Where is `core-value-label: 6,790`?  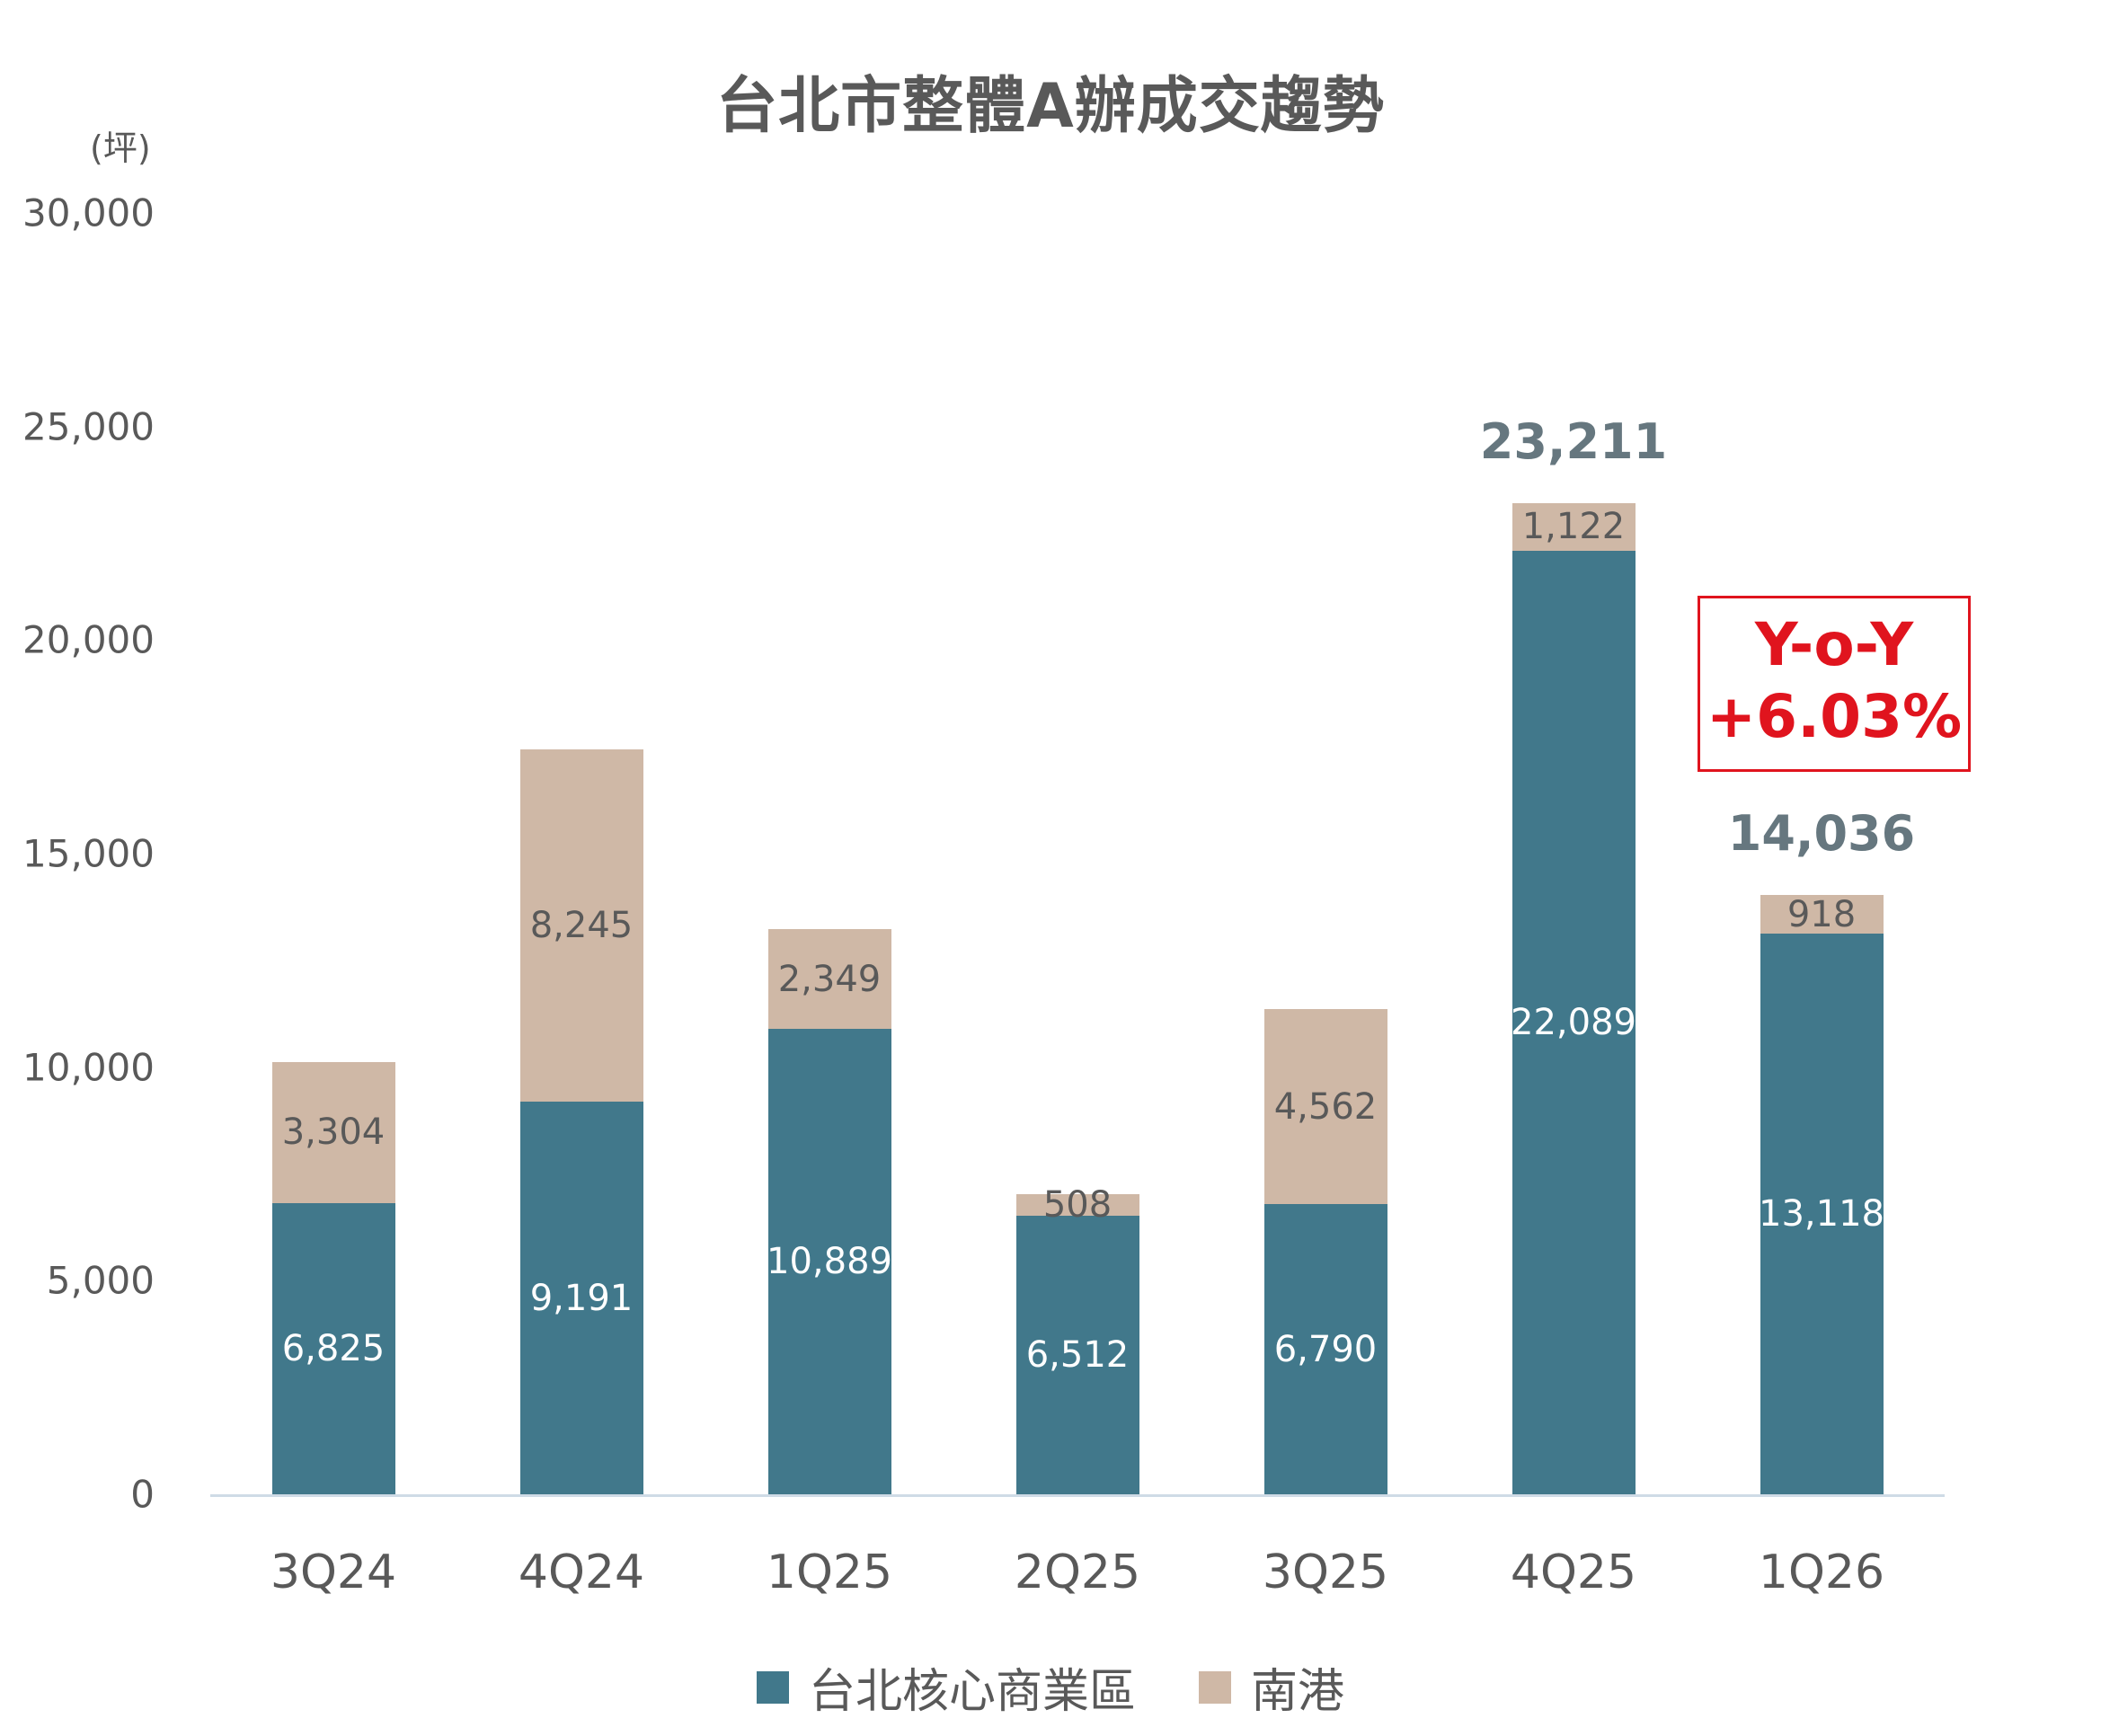 core-value-label: 6,790 is located at coordinates (1325, 1349).